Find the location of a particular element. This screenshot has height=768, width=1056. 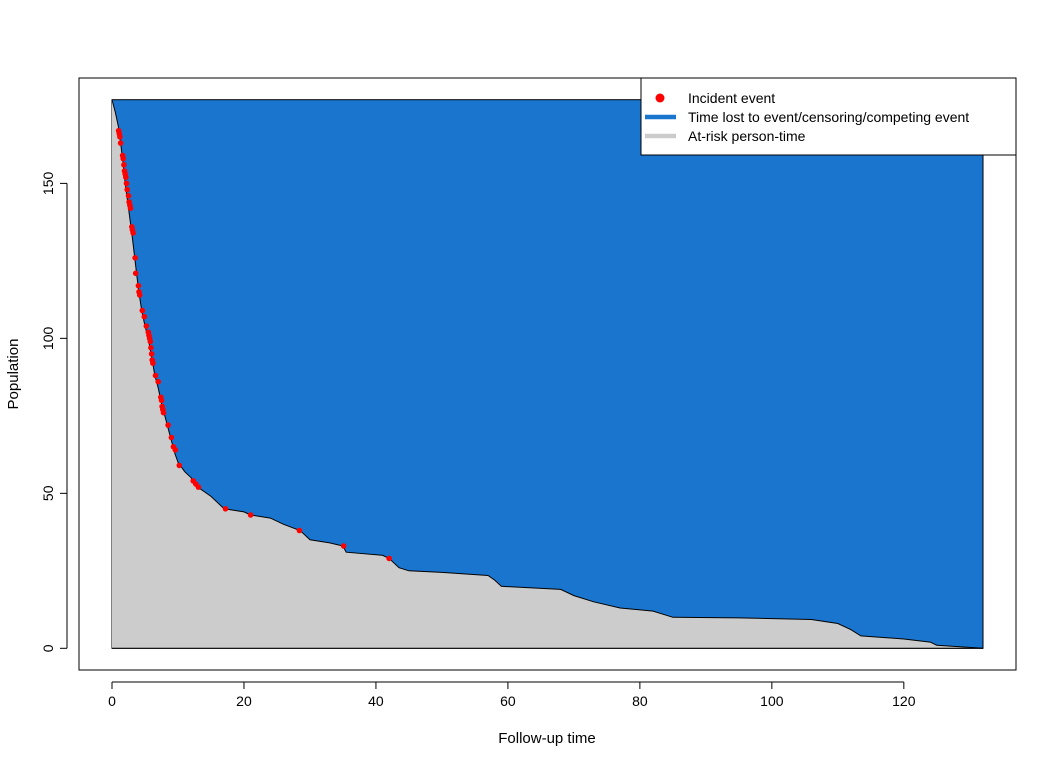

x-tick-label: 80 is located at coordinates (640, 701).